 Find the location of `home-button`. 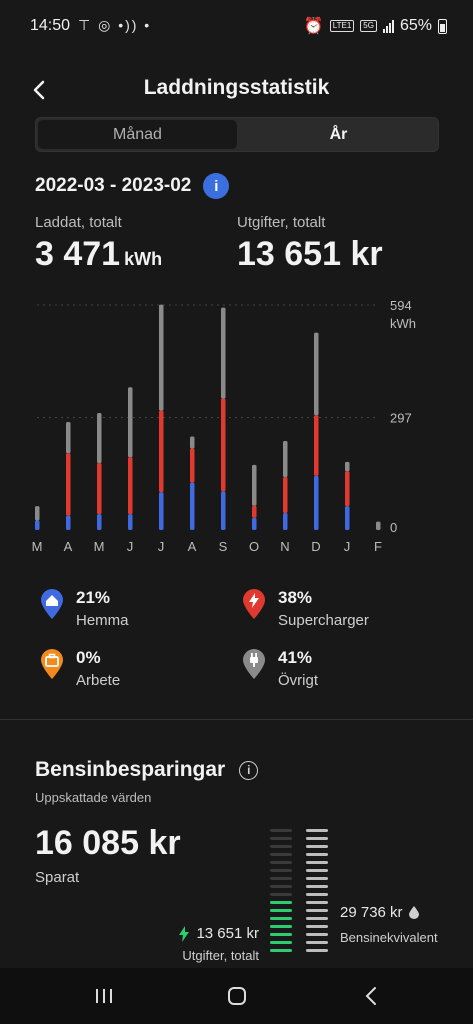

home-button is located at coordinates (237, 996).